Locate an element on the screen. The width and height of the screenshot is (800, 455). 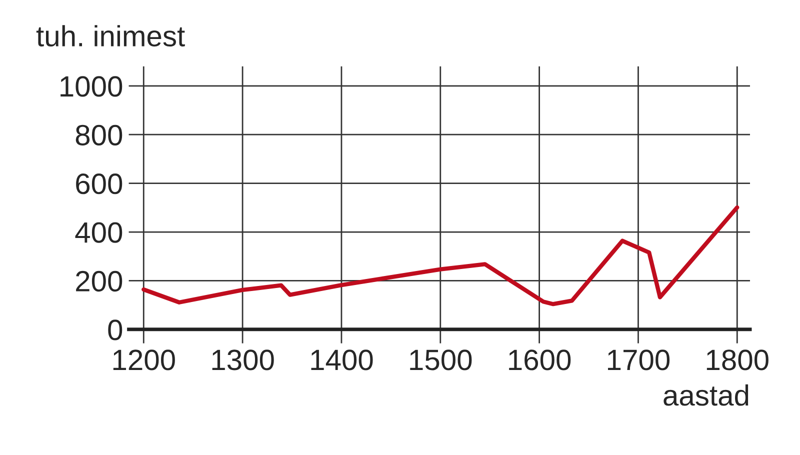
x-tick-label: 1200 is located at coordinates (144, 360).